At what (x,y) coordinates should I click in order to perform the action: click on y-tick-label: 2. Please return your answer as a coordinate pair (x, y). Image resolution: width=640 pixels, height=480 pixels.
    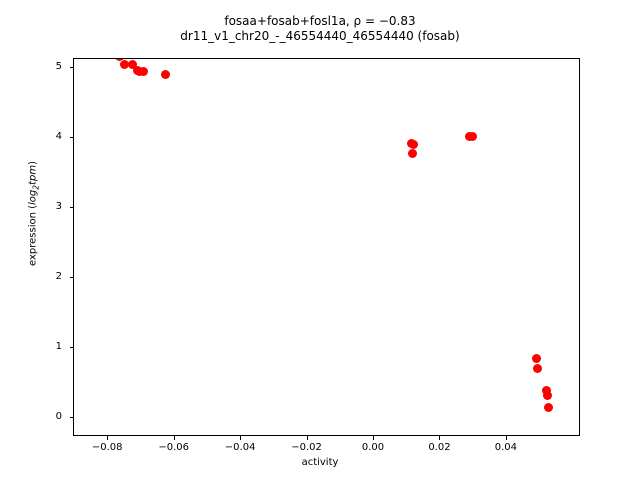
    Looking at the image, I should click on (58, 277).